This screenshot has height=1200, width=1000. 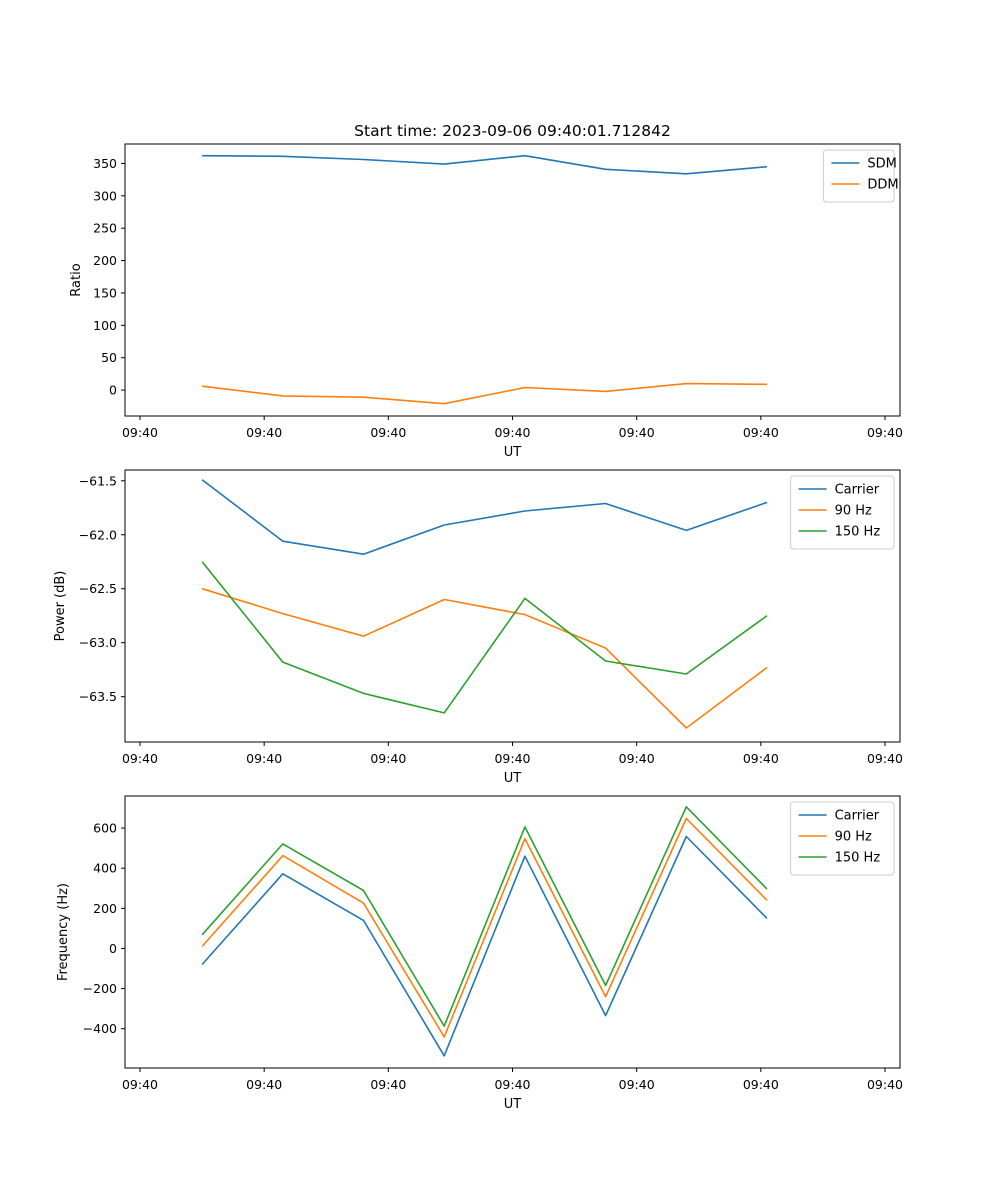 What do you see at coordinates (105, 868) in the screenshot?
I see `y-tick-label: 400` at bounding box center [105, 868].